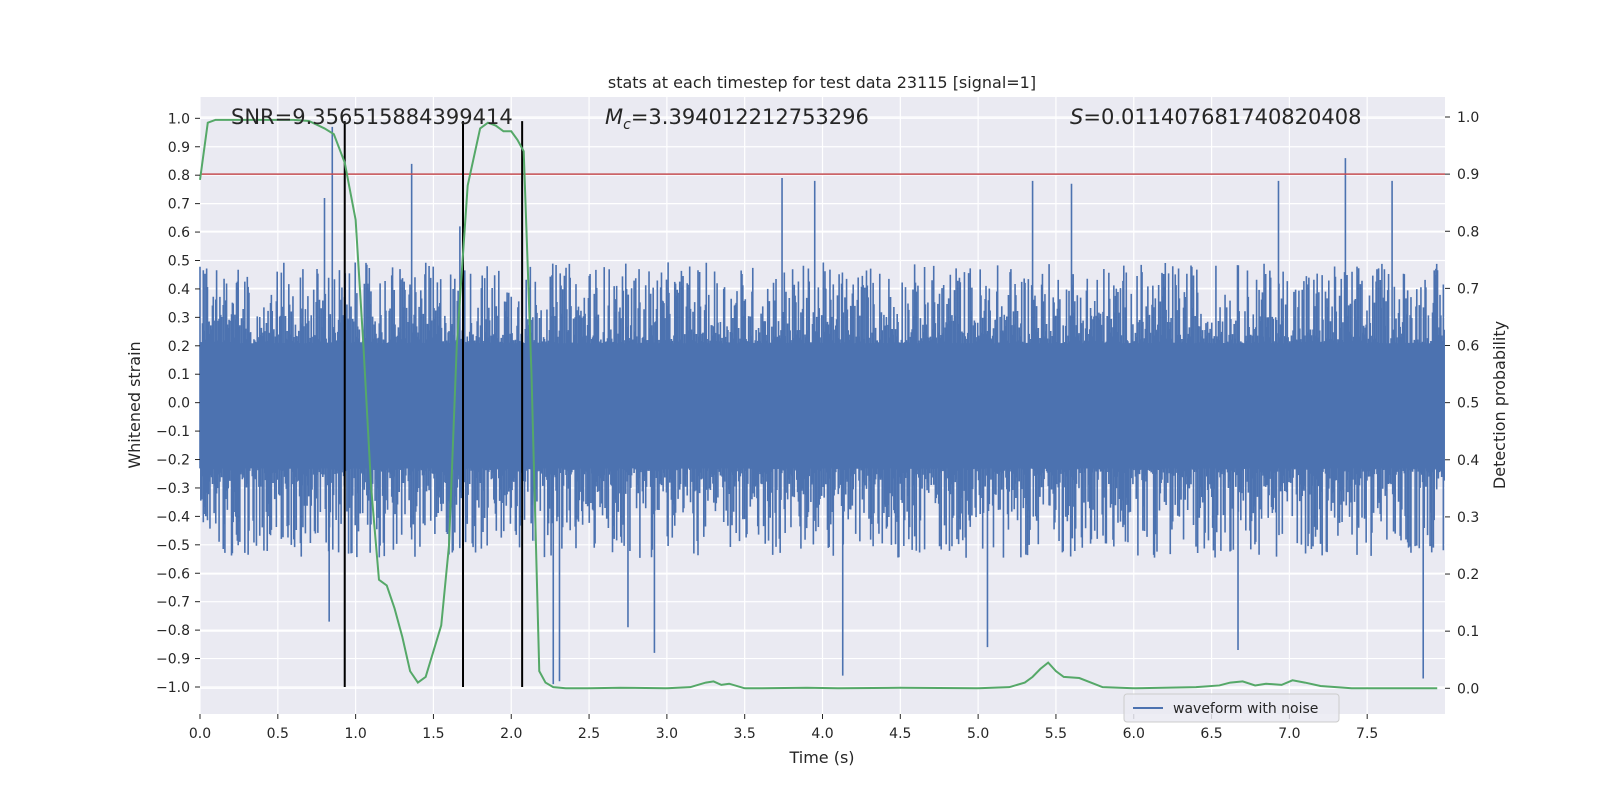  I want to click on y-tick-label: −0.3, so click(173, 489).